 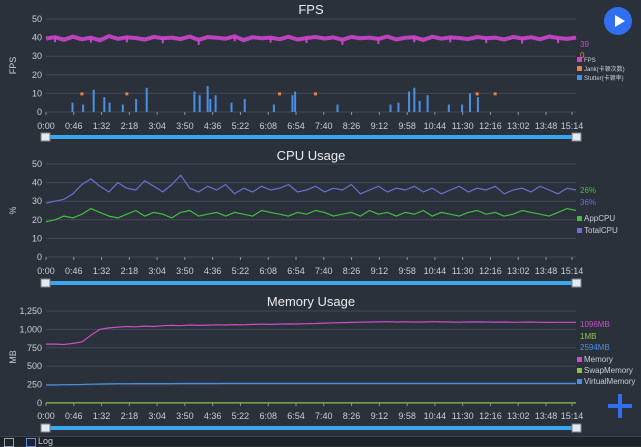 I want to click on y-tick-label: 20, so click(x=37, y=75).